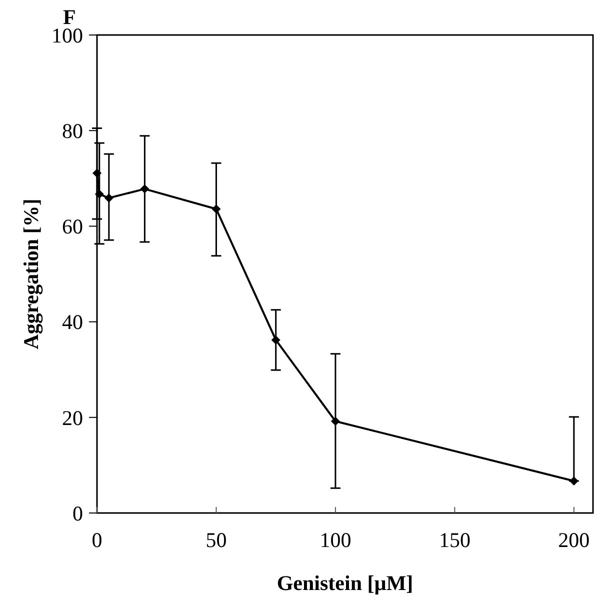 The width and height of the screenshot is (595, 603). I want to click on x-tick-label: 150, so click(454, 540).